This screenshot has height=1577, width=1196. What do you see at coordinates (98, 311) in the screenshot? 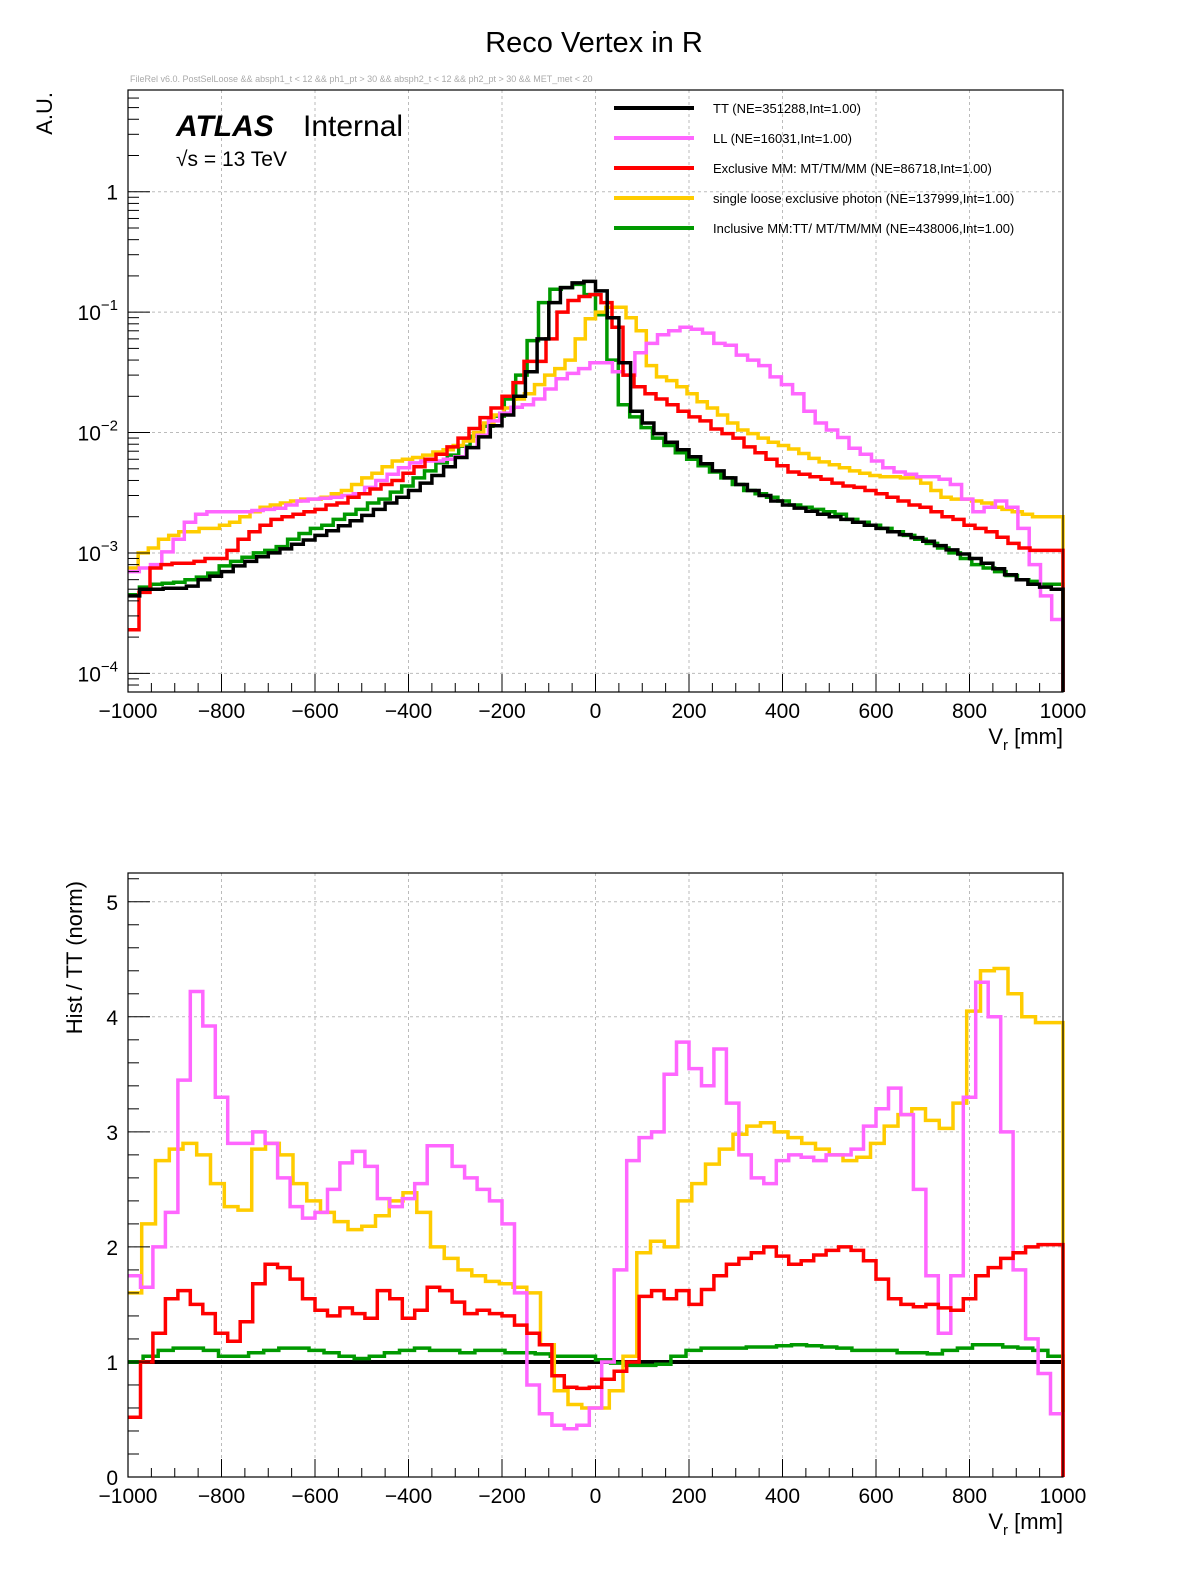
I see `y-tick-label: 10⁻¹` at bounding box center [98, 311].